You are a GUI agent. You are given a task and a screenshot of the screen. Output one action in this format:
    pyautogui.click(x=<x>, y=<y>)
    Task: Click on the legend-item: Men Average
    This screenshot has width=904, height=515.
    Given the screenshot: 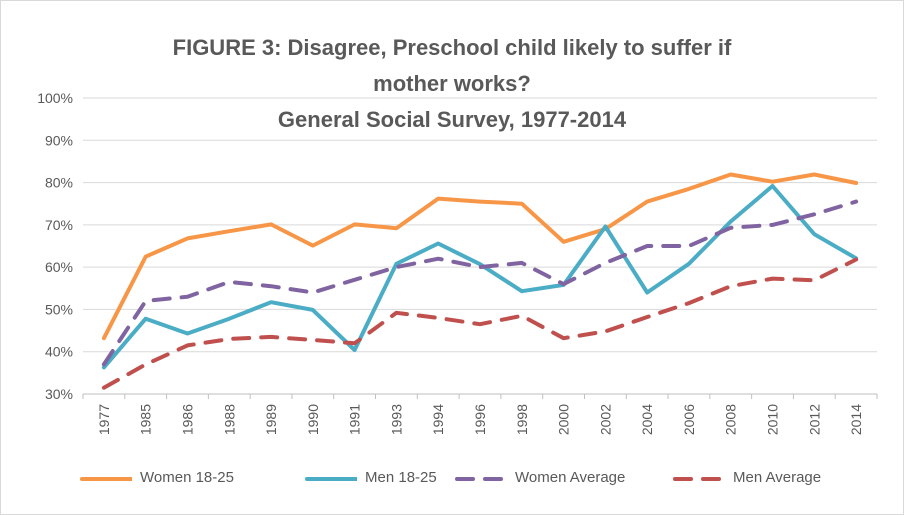 What is the action you would take?
    pyautogui.click(x=747, y=477)
    